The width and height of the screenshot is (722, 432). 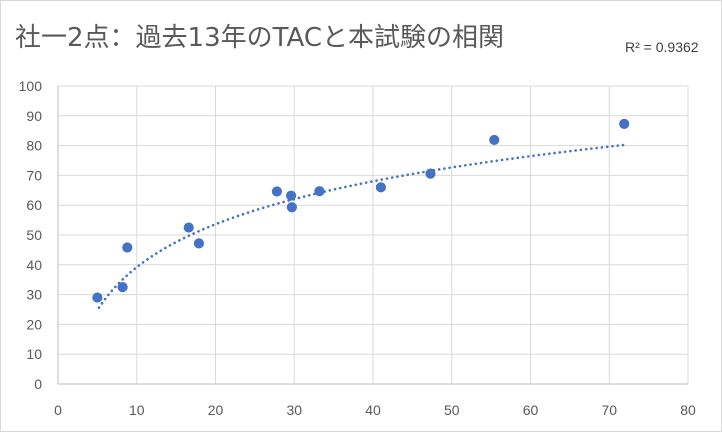 I want to click on y-axis-tick-labels: 0 10 20 30 40 50 60 70 80 90 100, so click(x=31, y=235).